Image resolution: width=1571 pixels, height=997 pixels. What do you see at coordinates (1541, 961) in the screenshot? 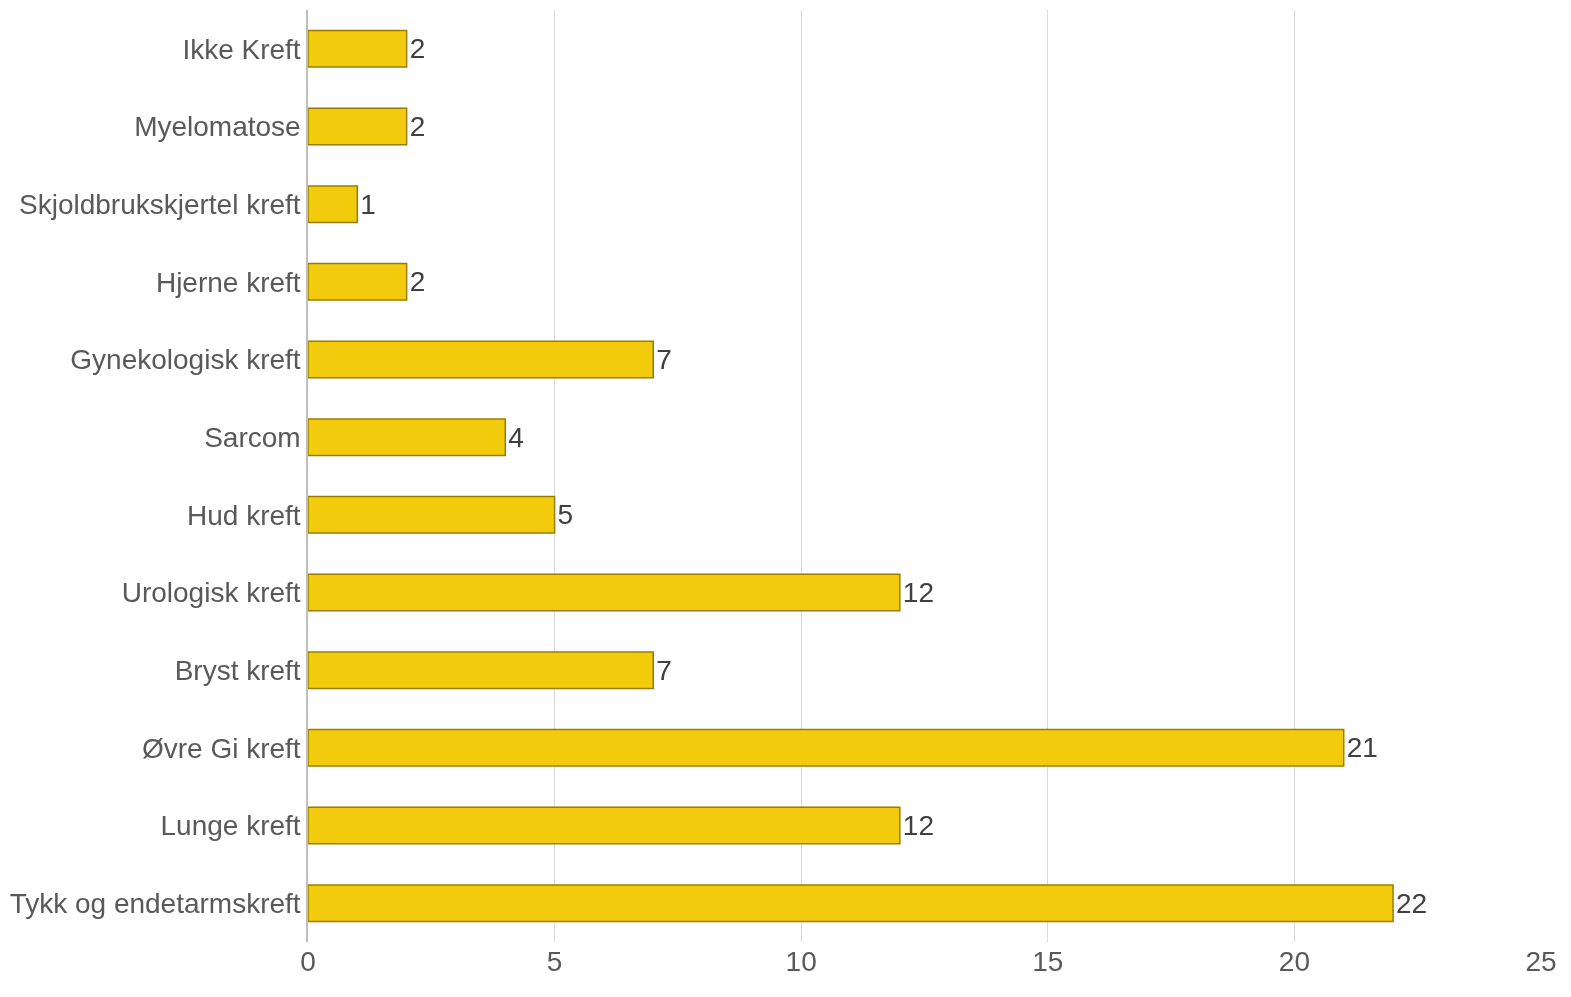
I see `x-tick-label: 25` at bounding box center [1541, 961].